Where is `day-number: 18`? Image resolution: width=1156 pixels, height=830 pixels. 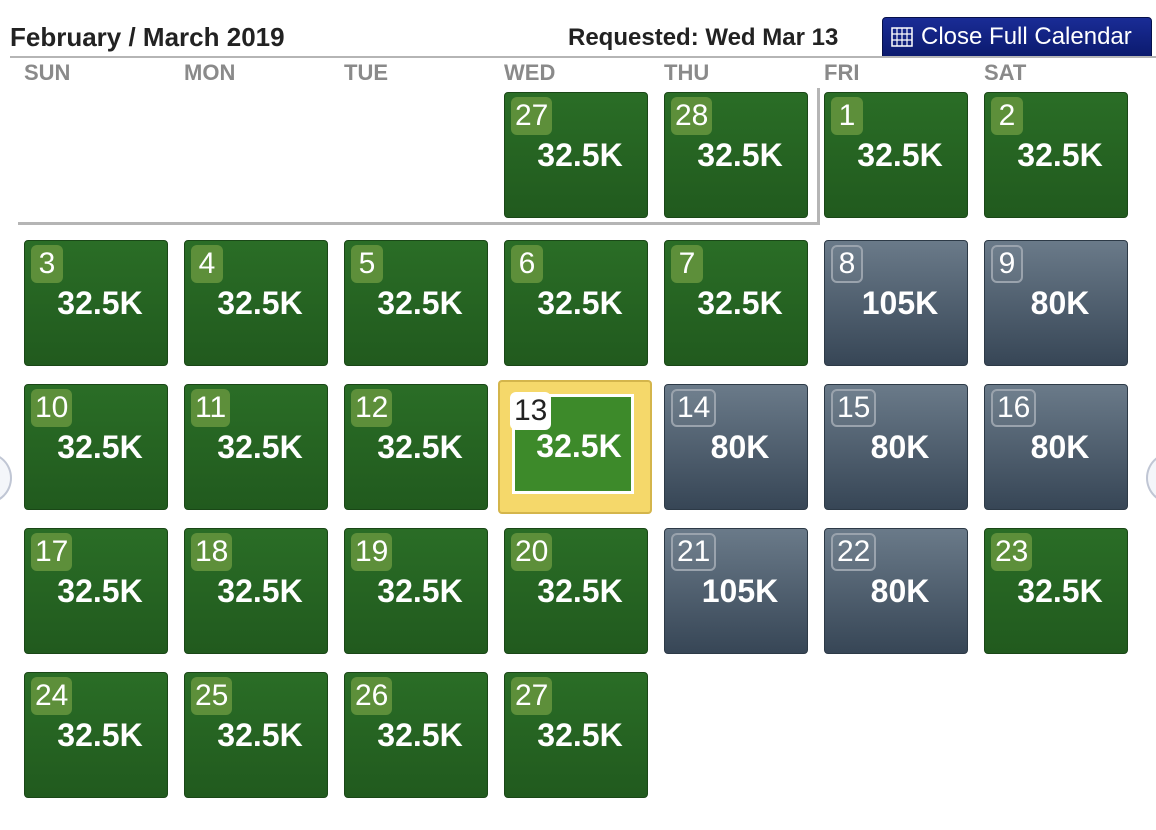 day-number: 18 is located at coordinates (212, 552).